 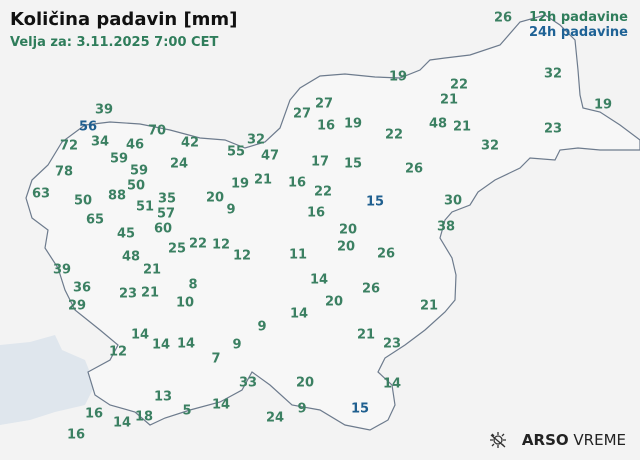 I want to click on sea, so click(x=47, y=380).